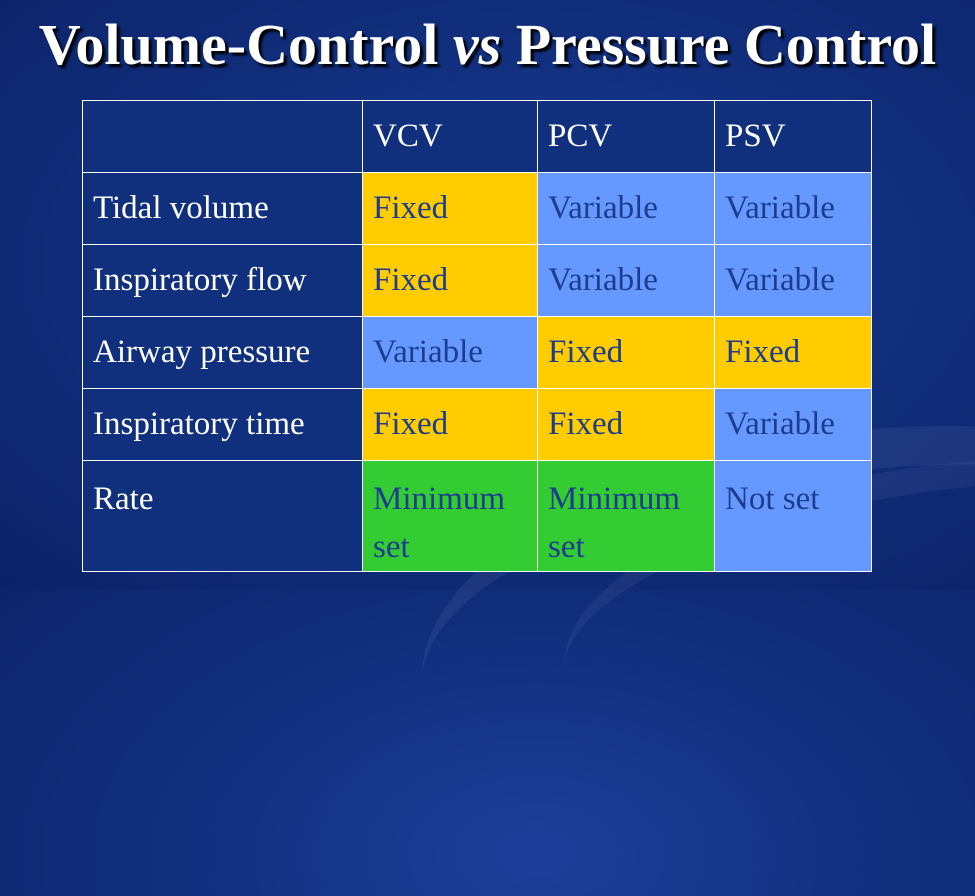 This screenshot has width=975, height=896. What do you see at coordinates (450, 516) in the screenshot?
I see `cell-rate-vcv: Minimum set` at bounding box center [450, 516].